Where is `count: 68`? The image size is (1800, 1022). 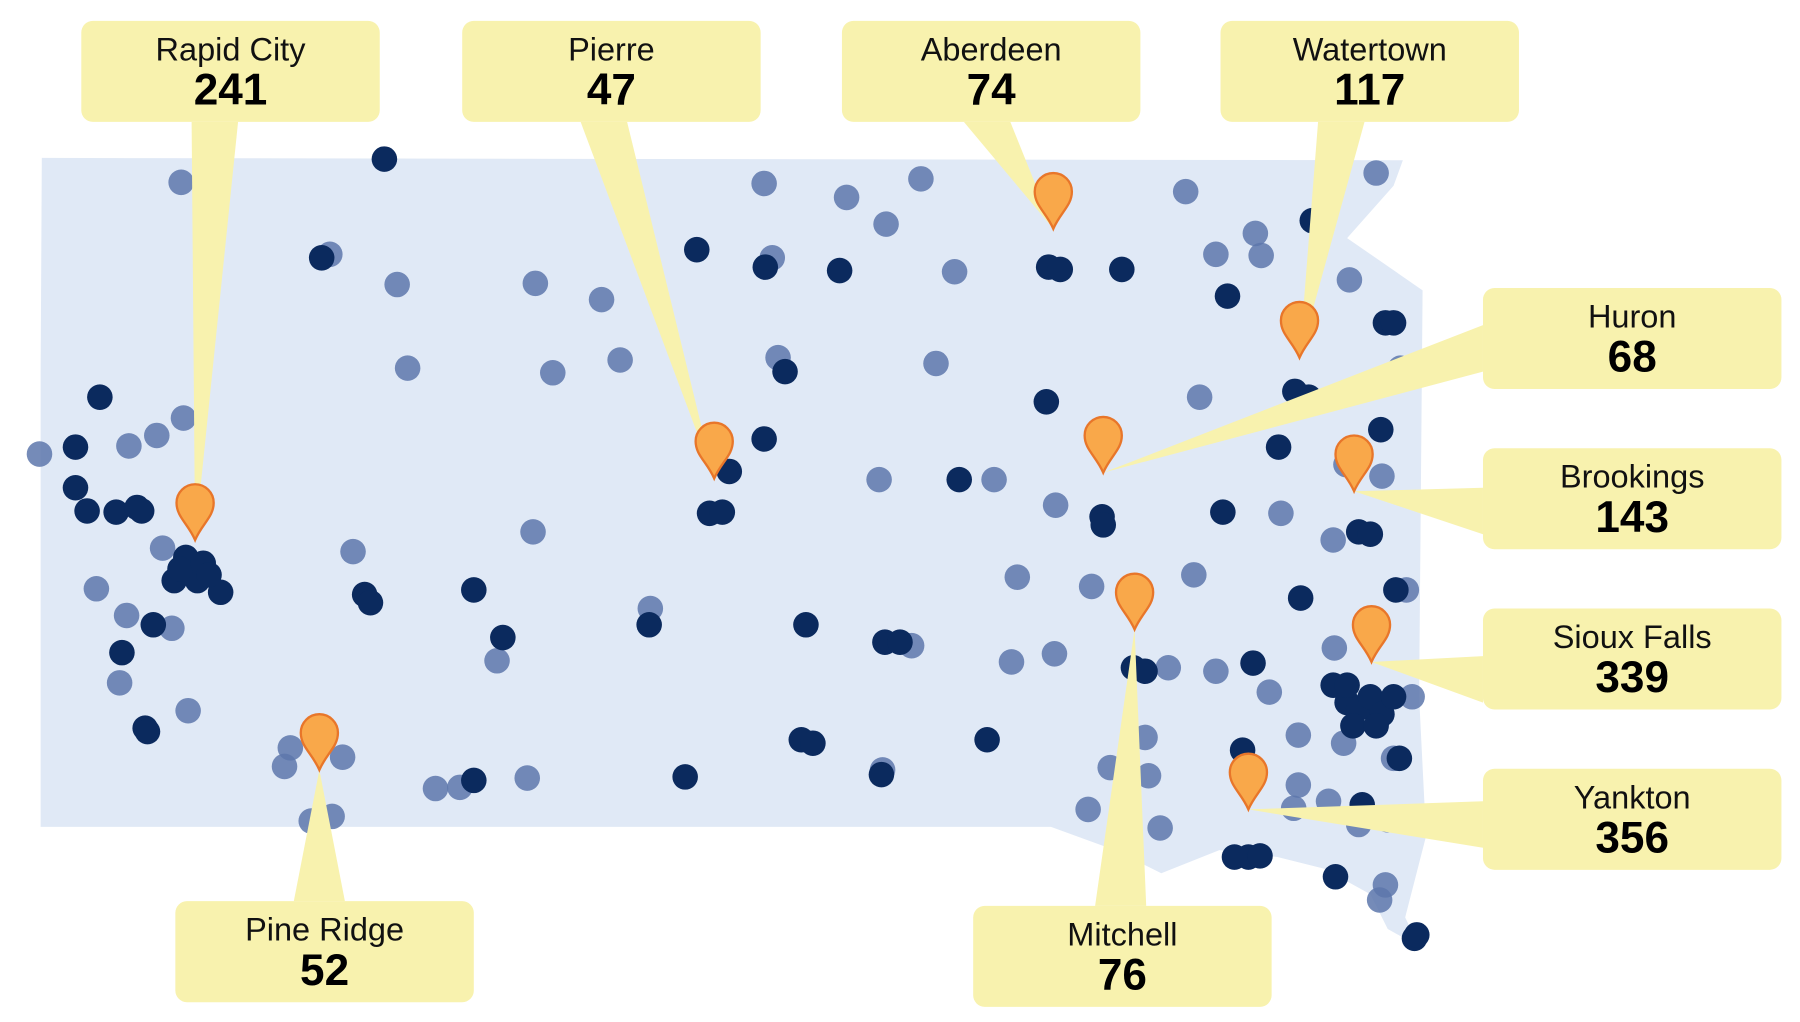
count: 68 is located at coordinates (1632, 357).